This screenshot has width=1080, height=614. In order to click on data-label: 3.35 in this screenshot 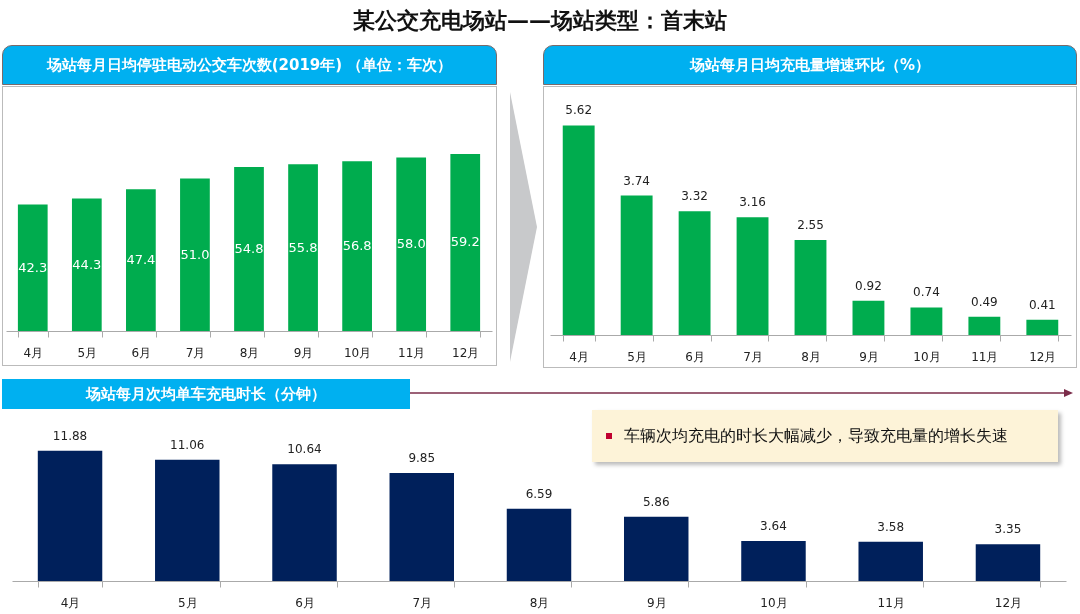, I will do `click(1008, 529)`.